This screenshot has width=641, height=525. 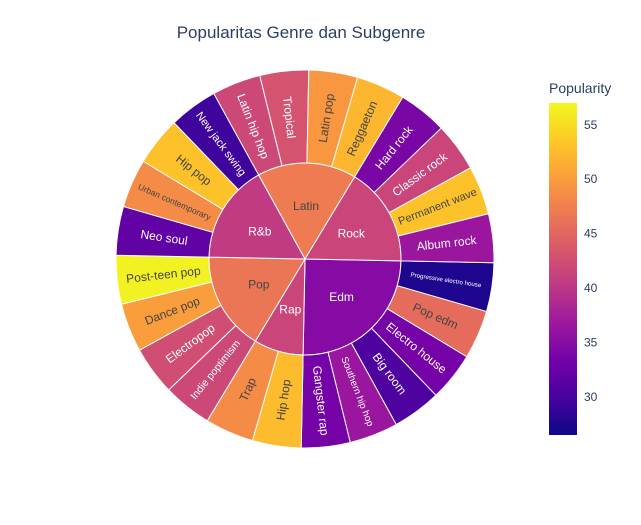 What do you see at coordinates (580, 88) in the screenshot?
I see `colorbar-title: Popularity` at bounding box center [580, 88].